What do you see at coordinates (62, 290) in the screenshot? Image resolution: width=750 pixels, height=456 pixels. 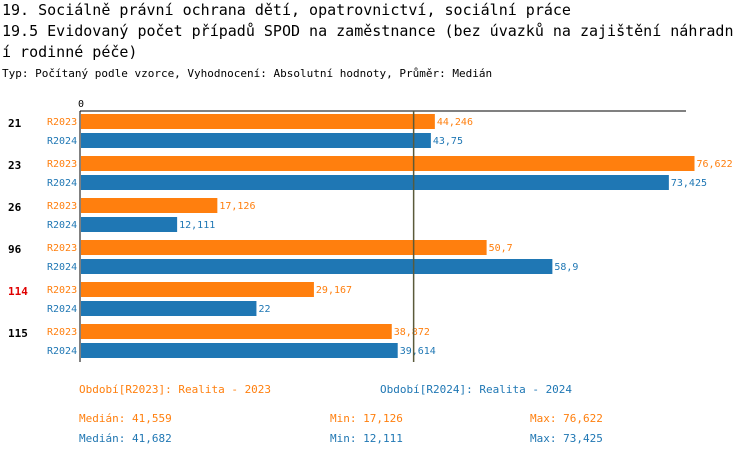 I see `series-label-R2023-114: R2023` at bounding box center [62, 290].